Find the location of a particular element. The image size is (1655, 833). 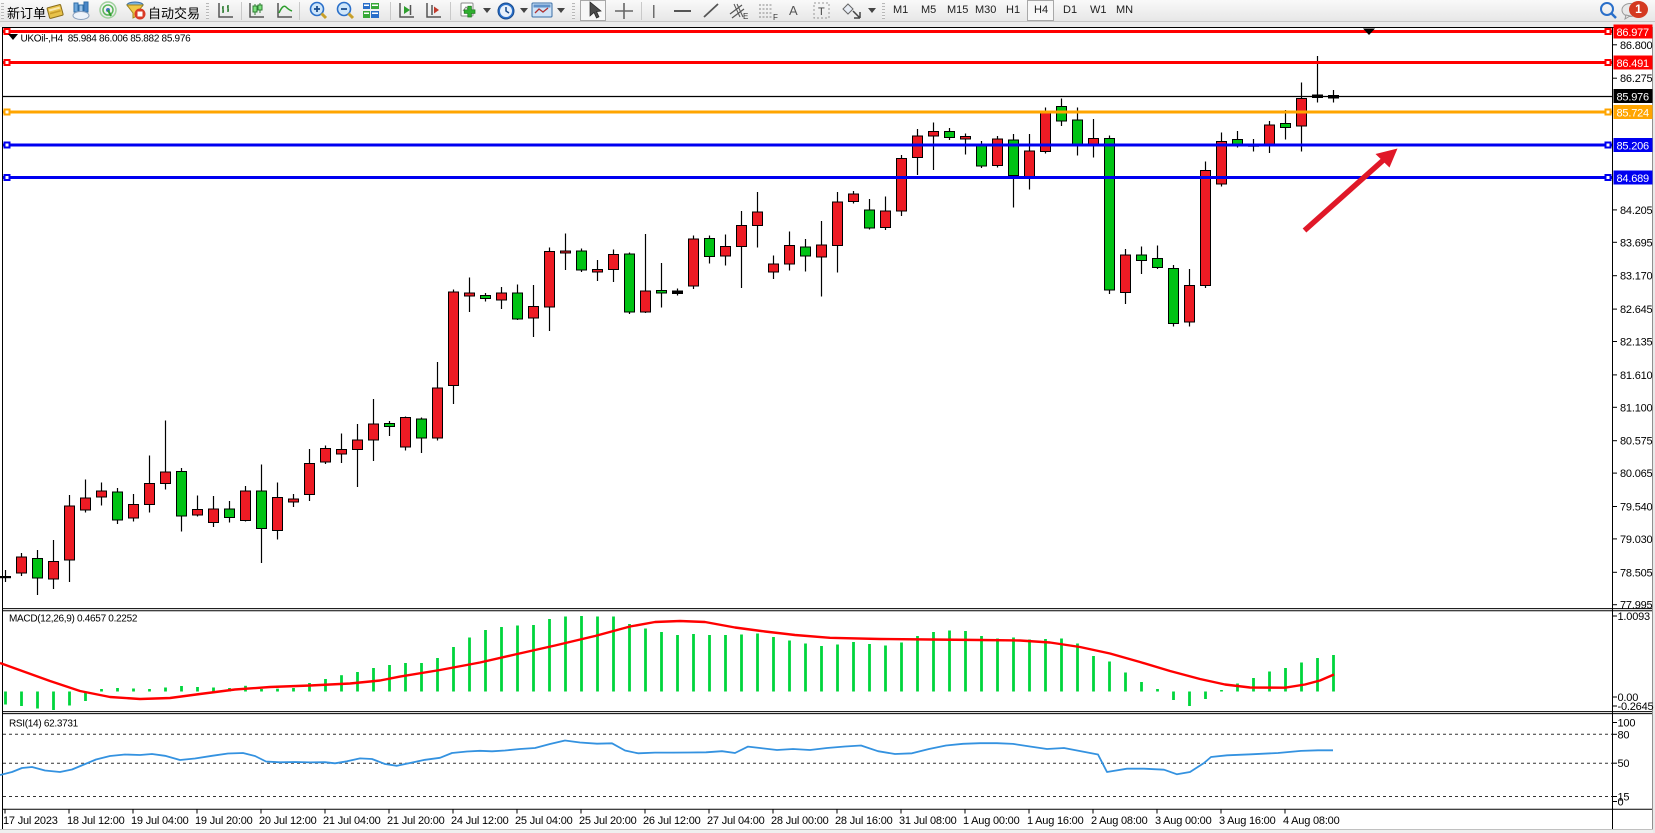

svg-text: 19 Jul 04:00 is located at coordinates (160, 821).